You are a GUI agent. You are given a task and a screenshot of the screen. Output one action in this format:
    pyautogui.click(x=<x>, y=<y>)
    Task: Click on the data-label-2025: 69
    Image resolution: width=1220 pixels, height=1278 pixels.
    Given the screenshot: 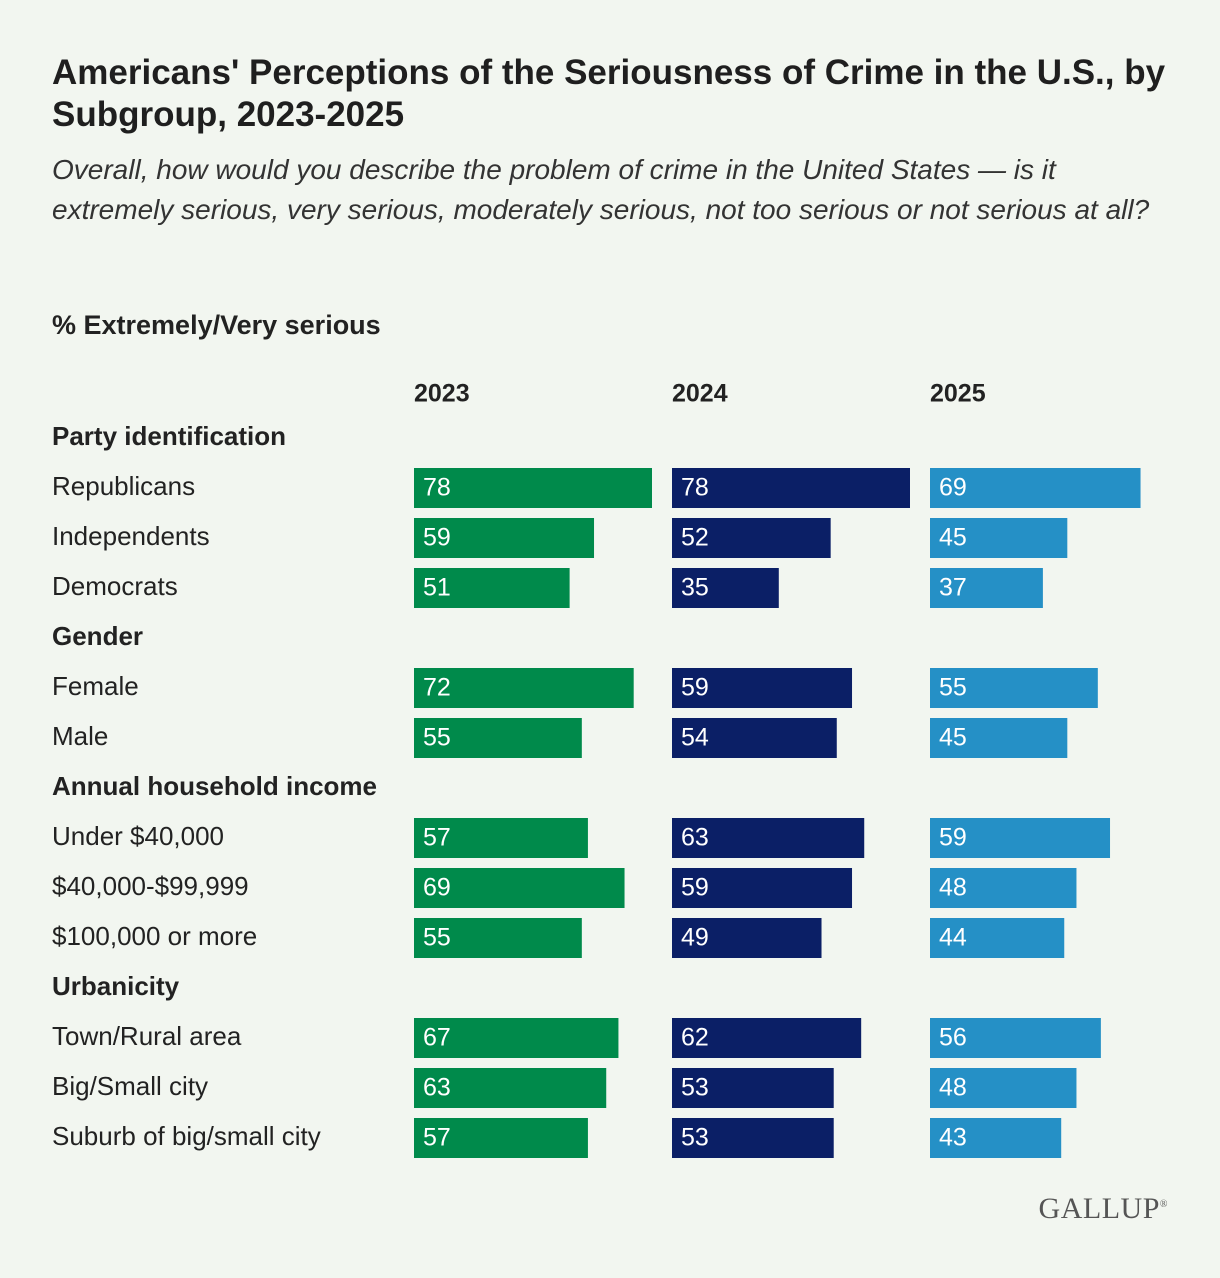 What is the action you would take?
    pyautogui.click(x=953, y=488)
    